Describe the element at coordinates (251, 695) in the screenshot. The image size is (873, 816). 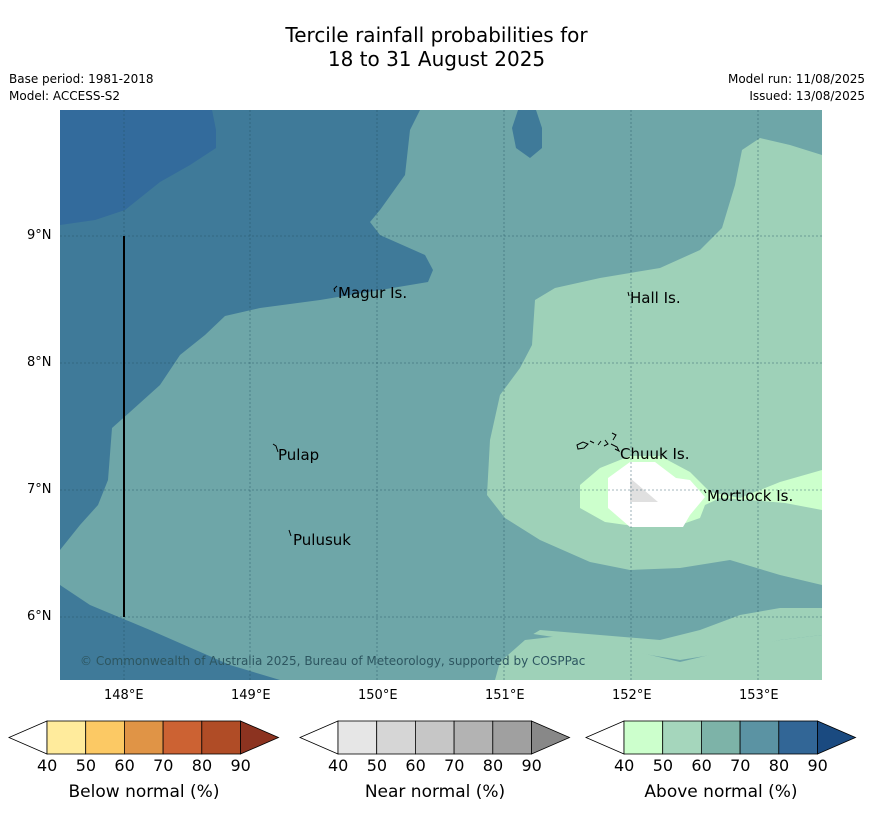
I see `lon-tick-149: 149°E` at that location.